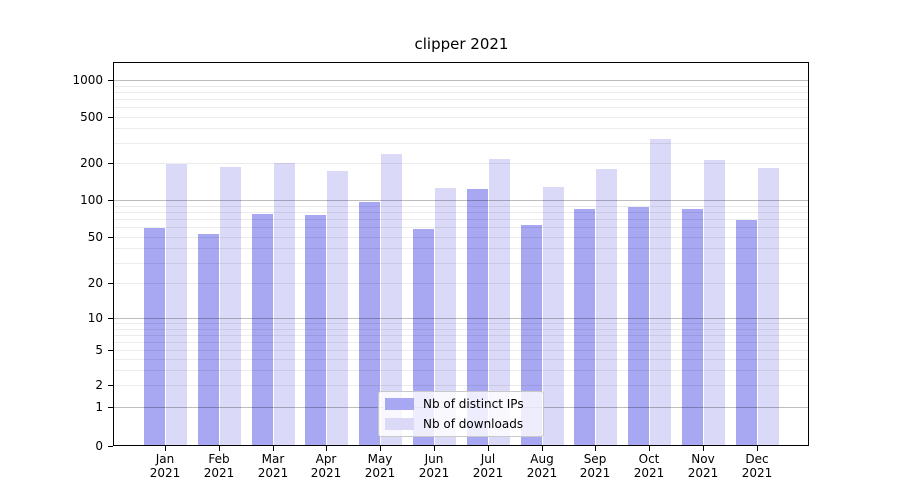  What do you see at coordinates (649, 459) in the screenshot?
I see `x-tick-month: Oct` at bounding box center [649, 459].